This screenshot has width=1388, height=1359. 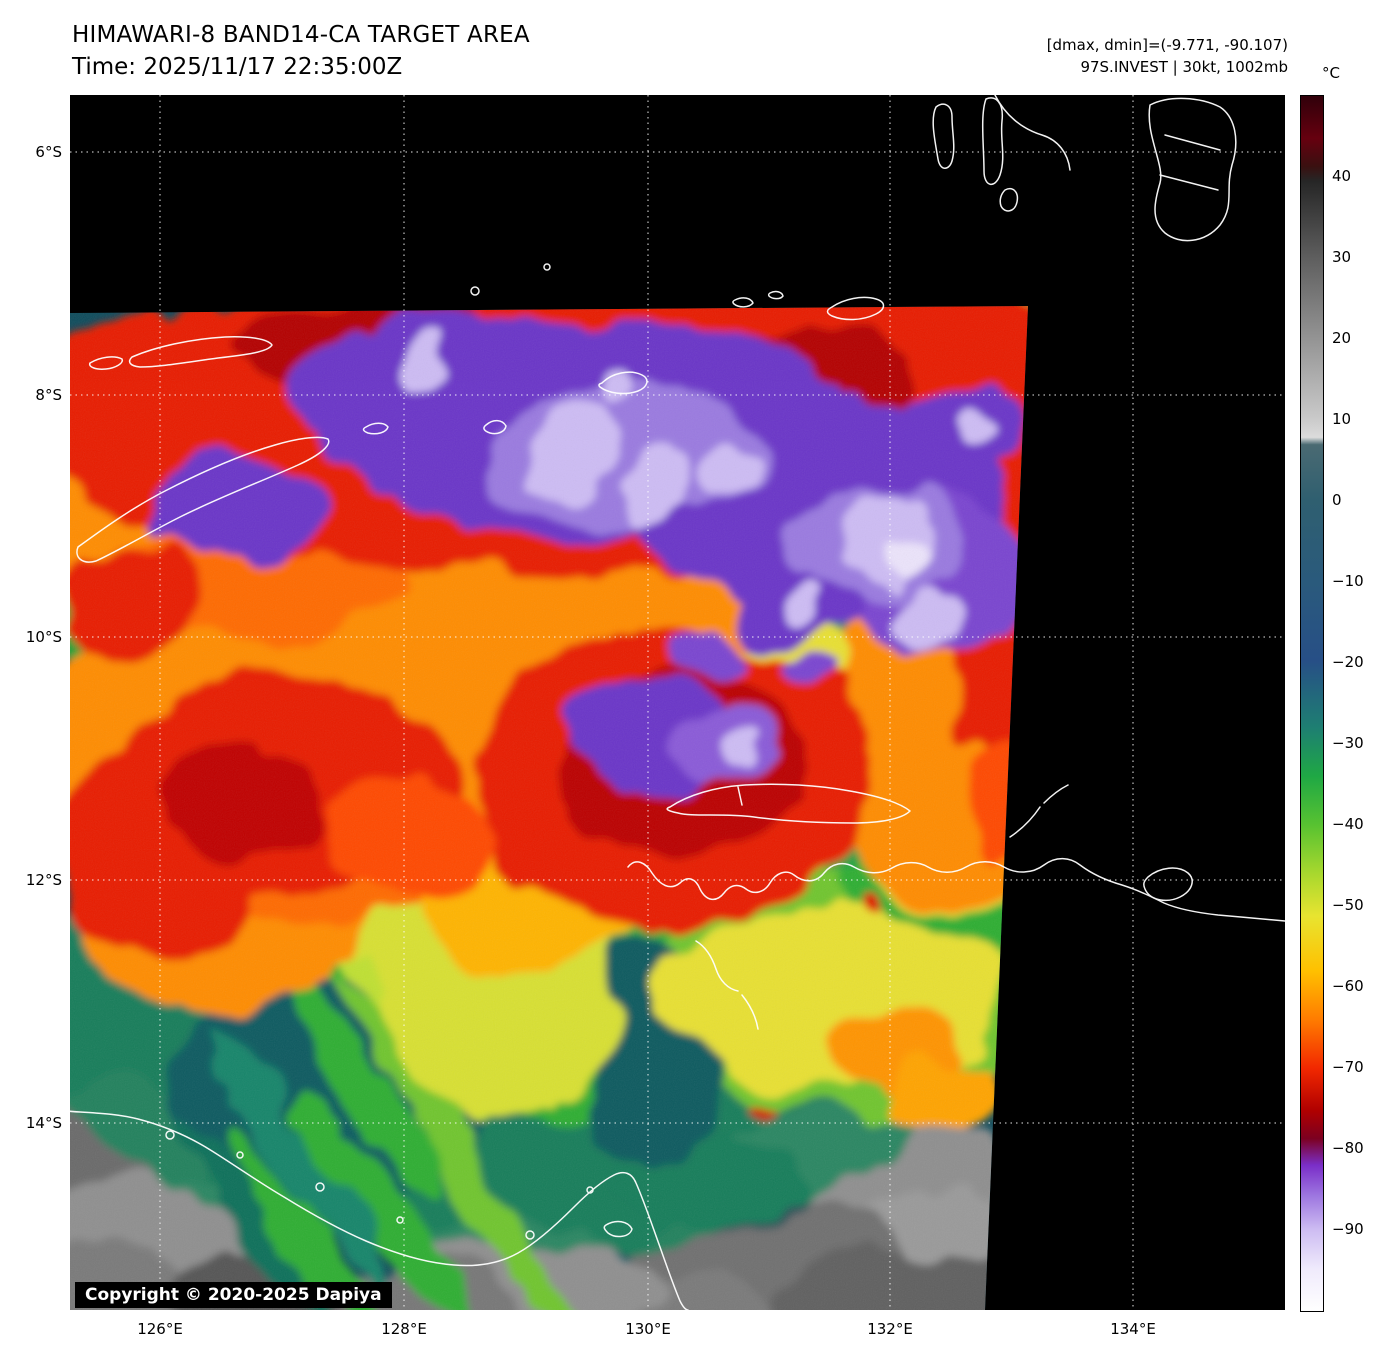 What do you see at coordinates (1348, 581) in the screenshot?
I see `colorbar-tick-label: −10` at bounding box center [1348, 581].